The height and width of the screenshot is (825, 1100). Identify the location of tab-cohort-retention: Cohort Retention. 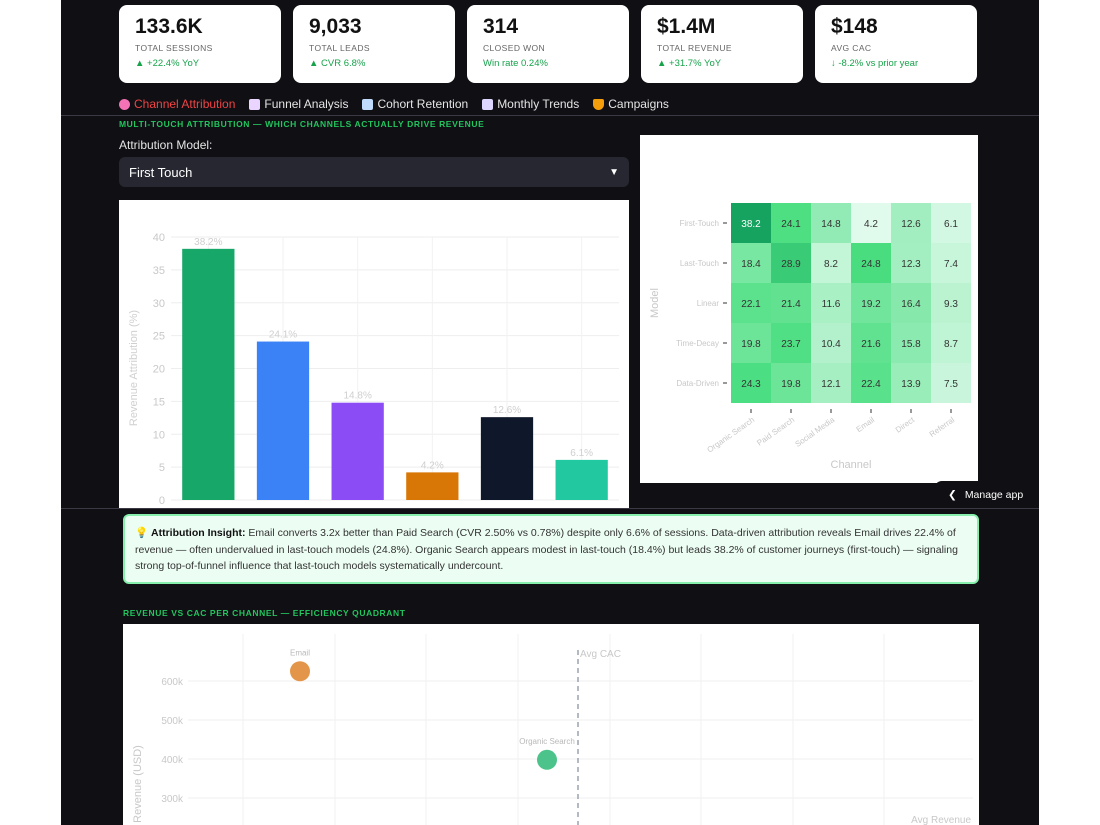
(415, 104).